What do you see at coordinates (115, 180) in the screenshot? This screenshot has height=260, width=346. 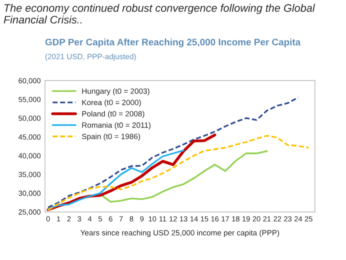 I see `line-series` at bounding box center [115, 180].